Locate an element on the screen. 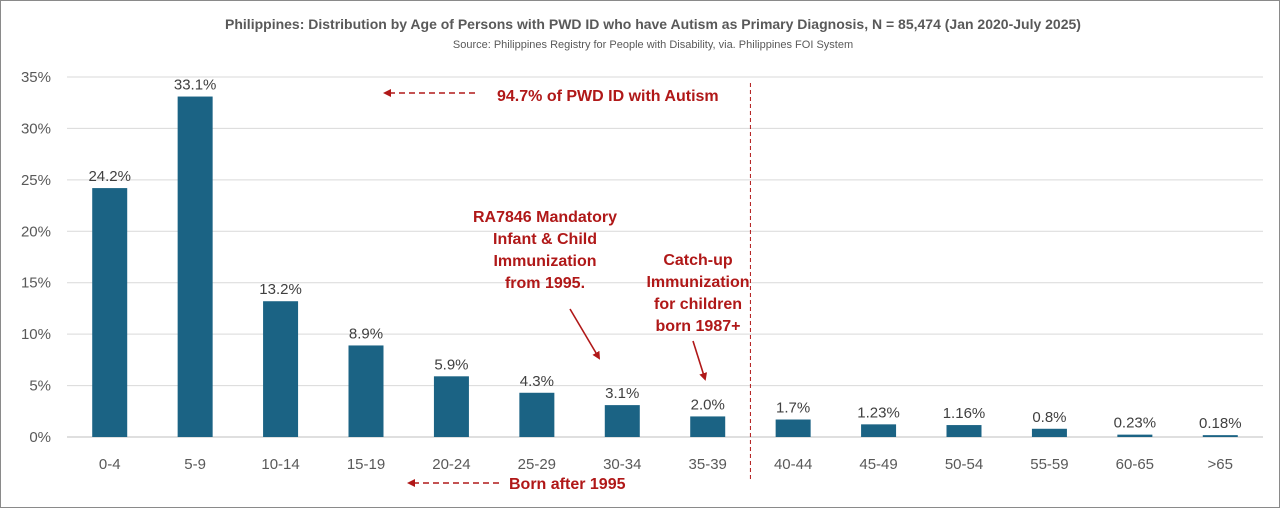 The height and width of the screenshot is (512, 1280). x-tick-label: 25-29 is located at coordinates (537, 464).